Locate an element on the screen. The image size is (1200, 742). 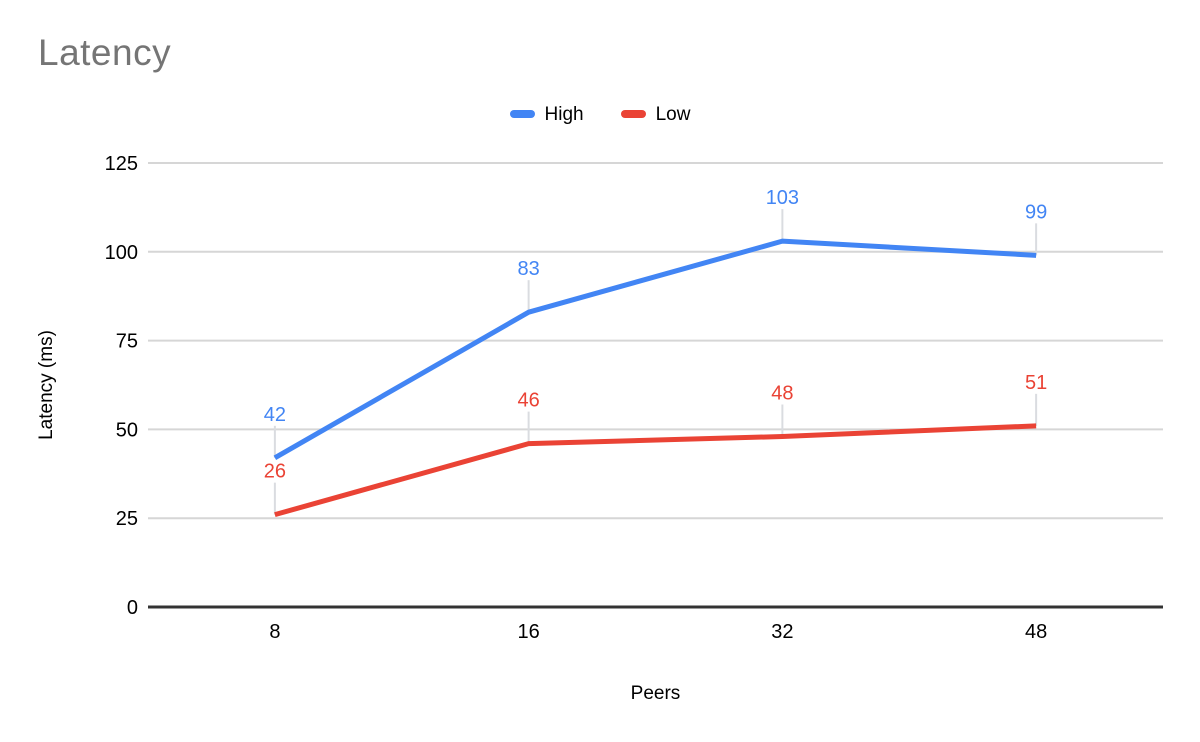
legend-item-low: Low is located at coordinates (655, 114).